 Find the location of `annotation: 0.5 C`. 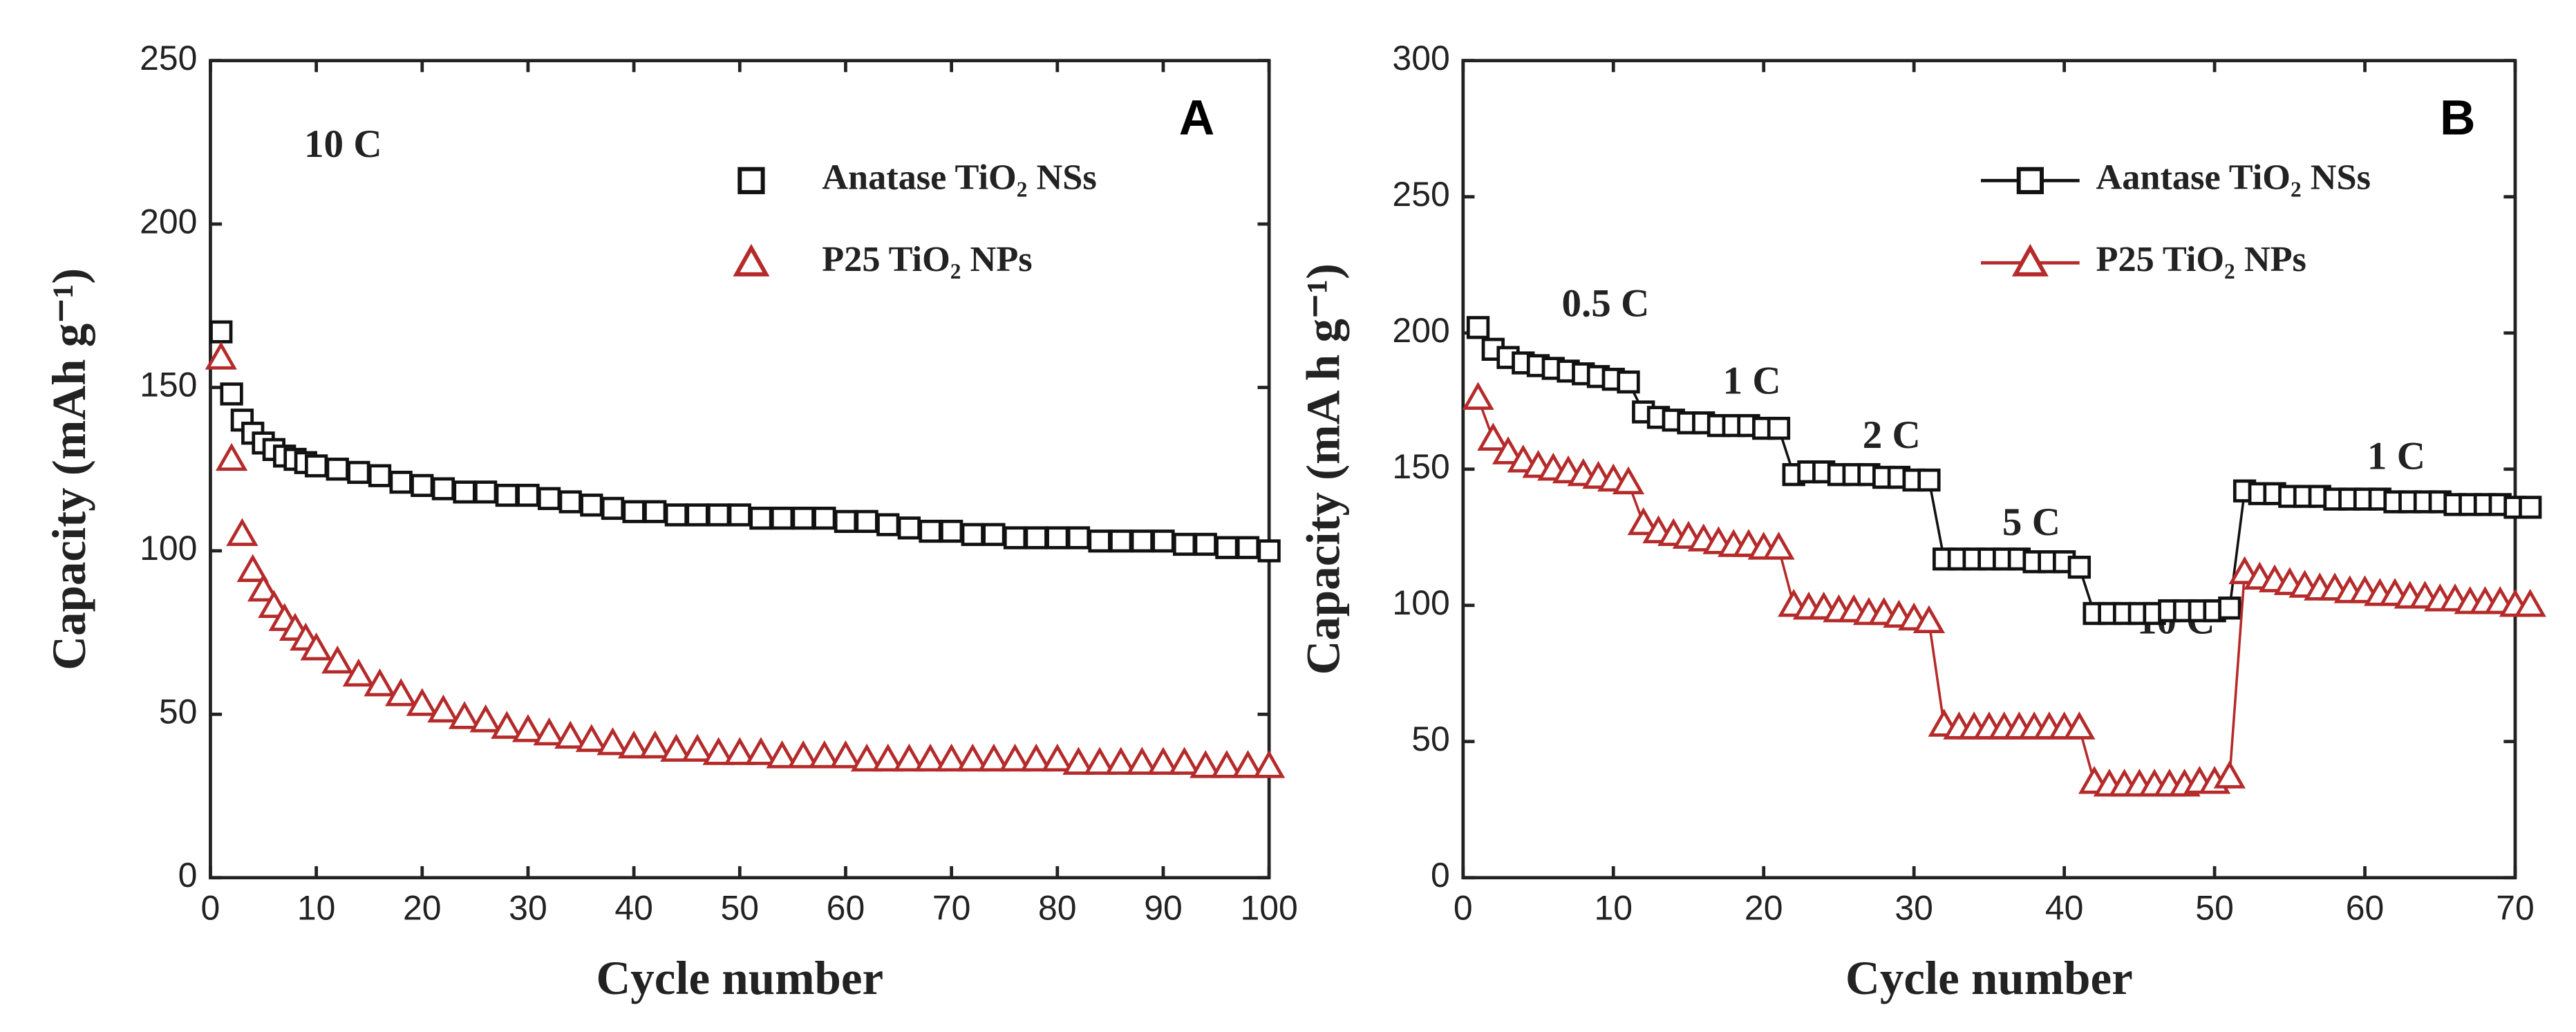

annotation: 0.5 C is located at coordinates (1606, 304).